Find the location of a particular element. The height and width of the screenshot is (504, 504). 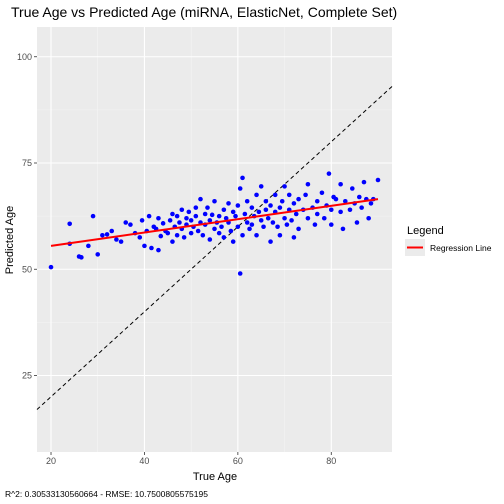

x-tick-label: 80 is located at coordinates (331, 461).